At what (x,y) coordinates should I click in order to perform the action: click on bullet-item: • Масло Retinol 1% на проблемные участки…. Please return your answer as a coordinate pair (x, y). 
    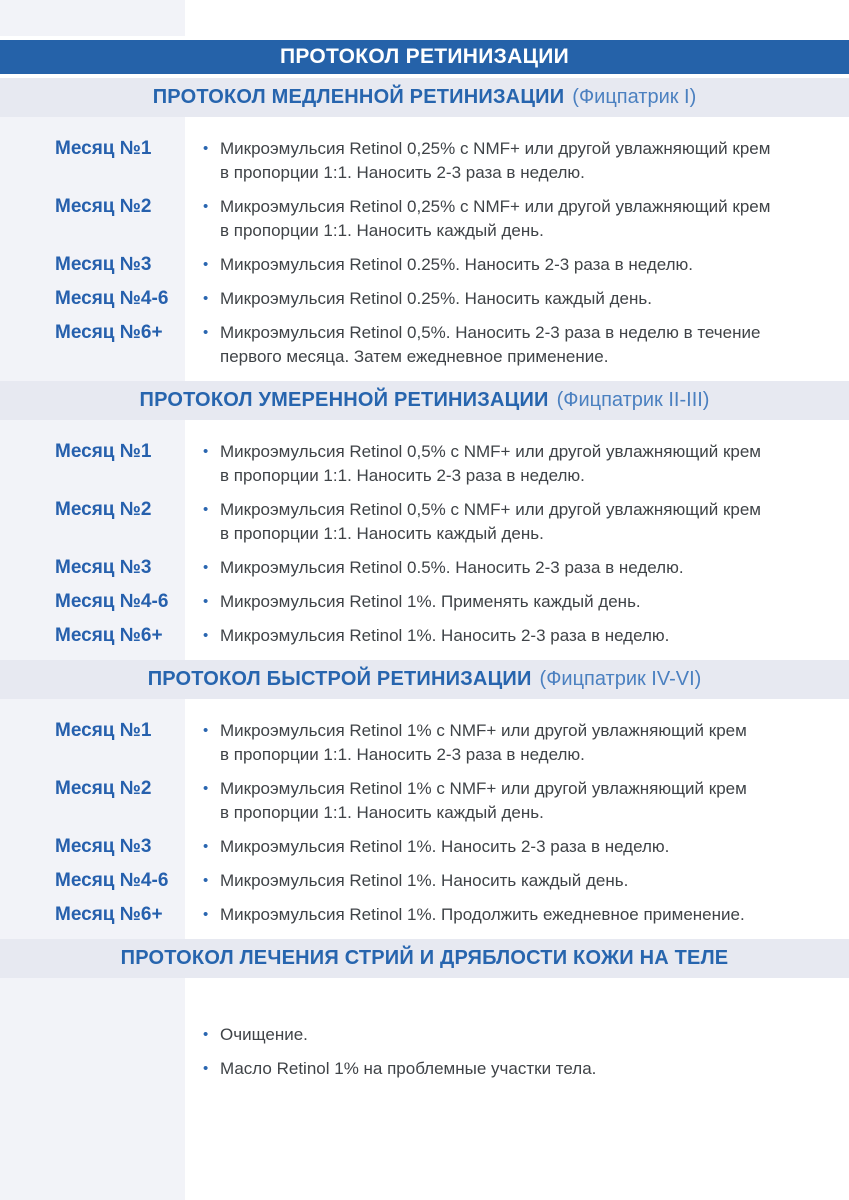
    Looking at the image, I should click on (399, 1069).